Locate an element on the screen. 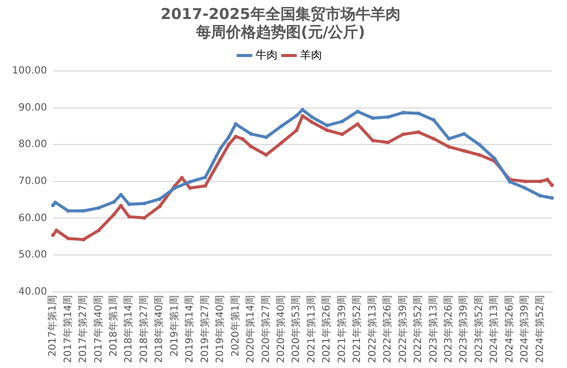 Image resolution: width=567 pixels, height=368 pixels. legend-label: 牛肉 is located at coordinates (267, 55).